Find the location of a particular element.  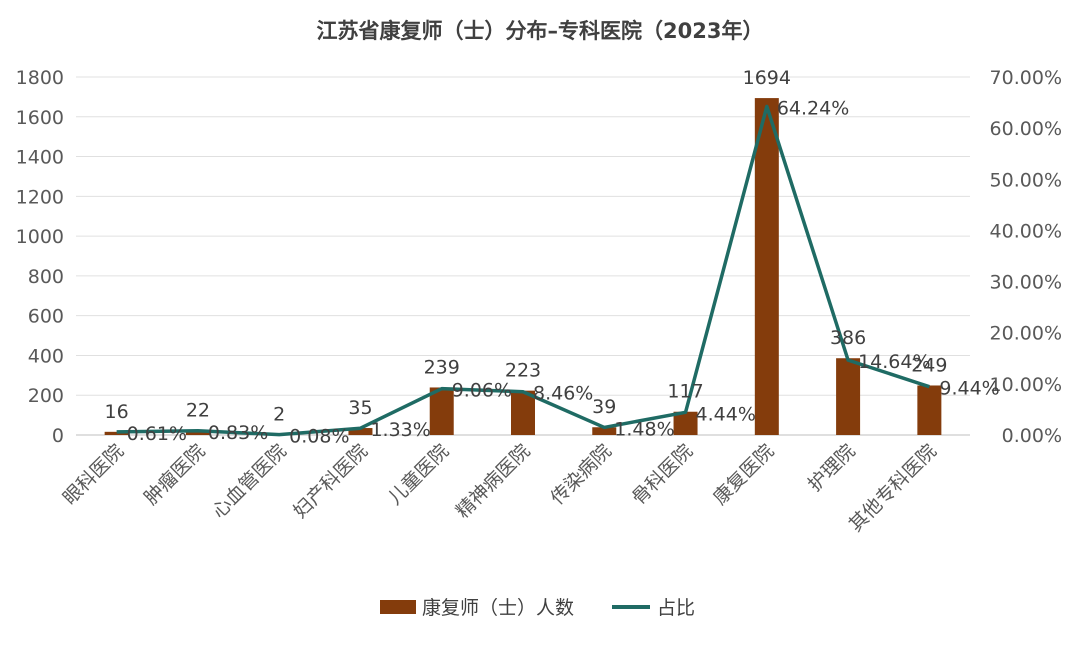

bar-value-label: 386 is located at coordinates (848, 338).